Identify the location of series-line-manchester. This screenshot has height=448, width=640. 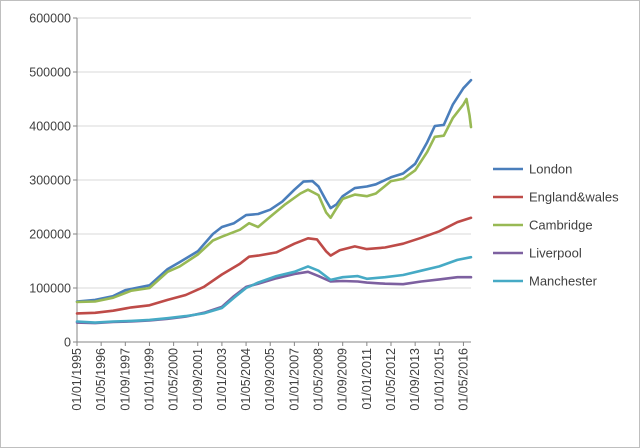
(274, 289).